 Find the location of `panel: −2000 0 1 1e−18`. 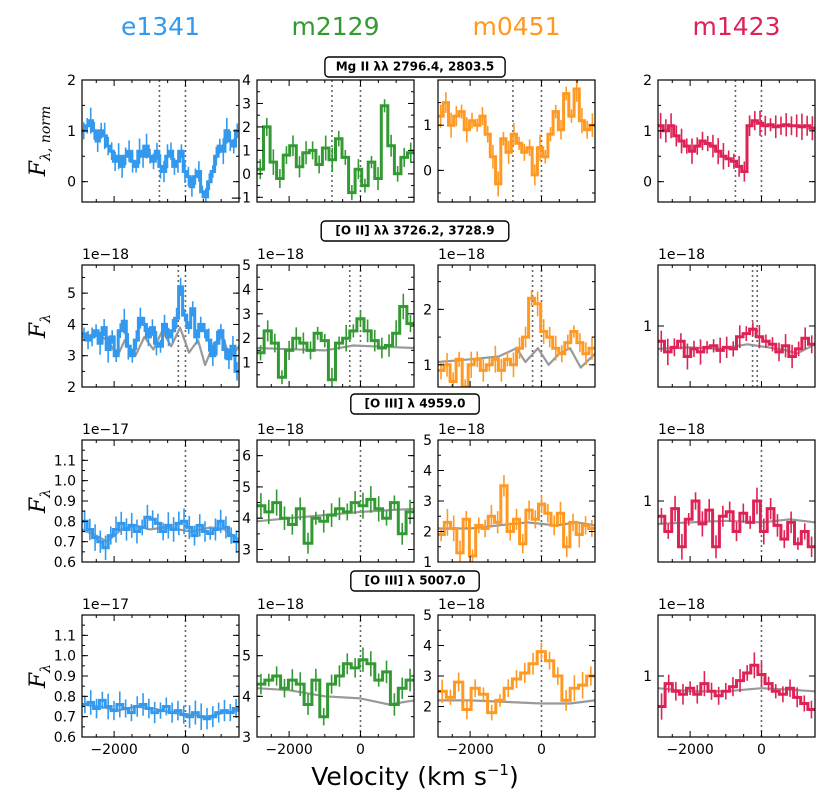

panel: −2000 0 1 1e−18 is located at coordinates (729, 677).